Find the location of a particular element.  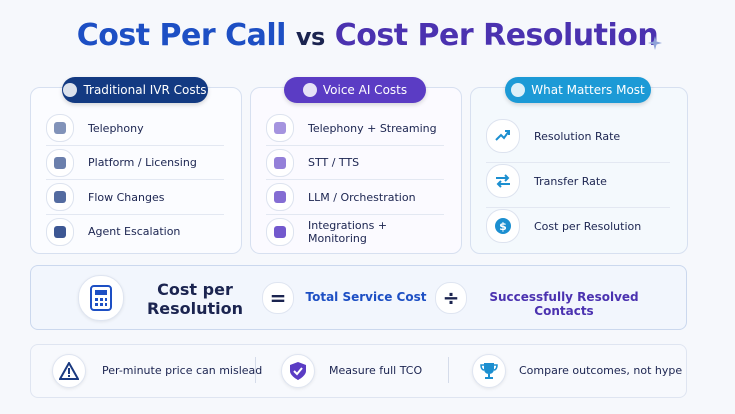

panel-header: Traditional IVR Costs is located at coordinates (135, 90).